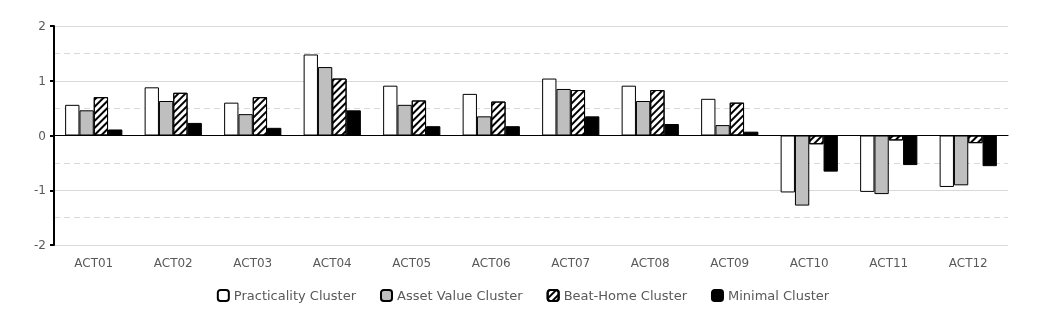 This screenshot has height=323, width=1046. What do you see at coordinates (412, 263) in the screenshot?
I see `x-tick-label: ACT05` at bounding box center [412, 263].